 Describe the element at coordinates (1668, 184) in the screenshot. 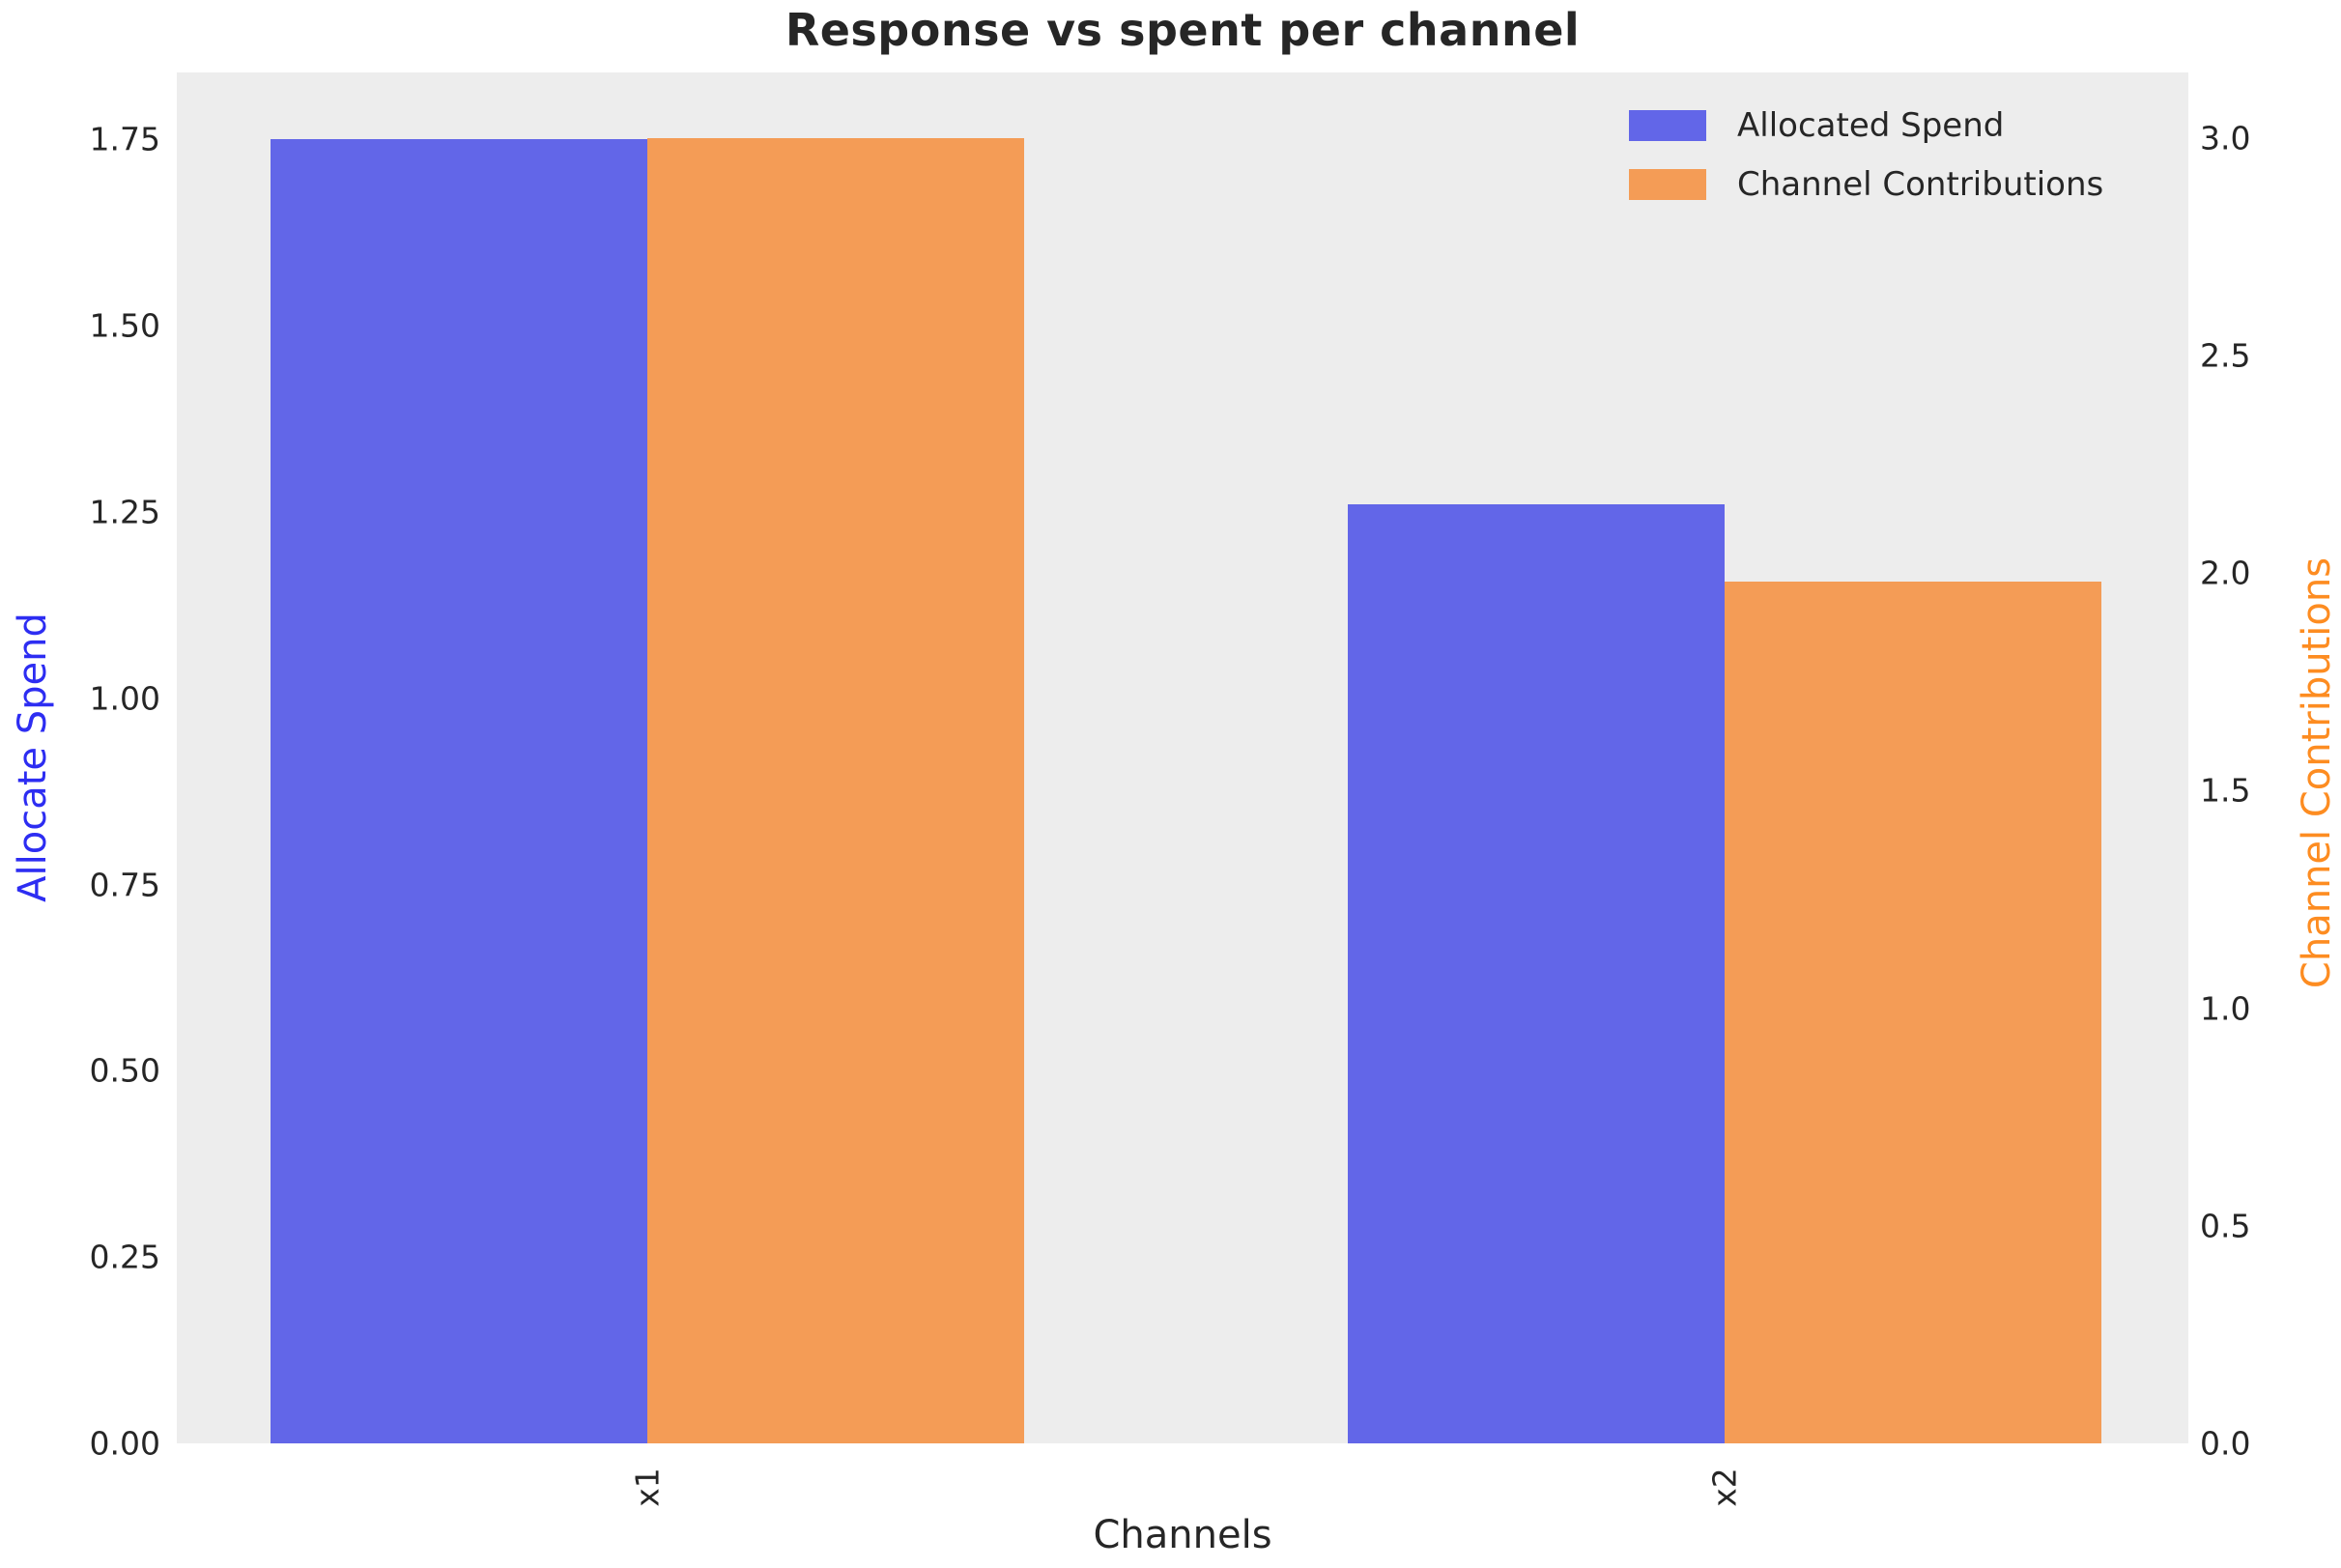

I see `legend-swatch-channel-contributions` at that location.